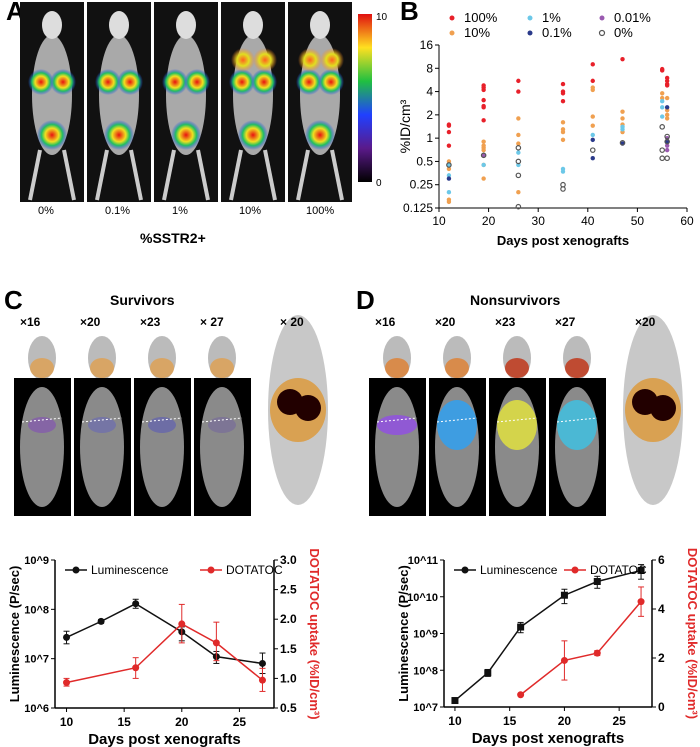  What do you see at coordinates (118, 211) in the screenshot?
I see `group-label: 0.1%` at bounding box center [118, 211].